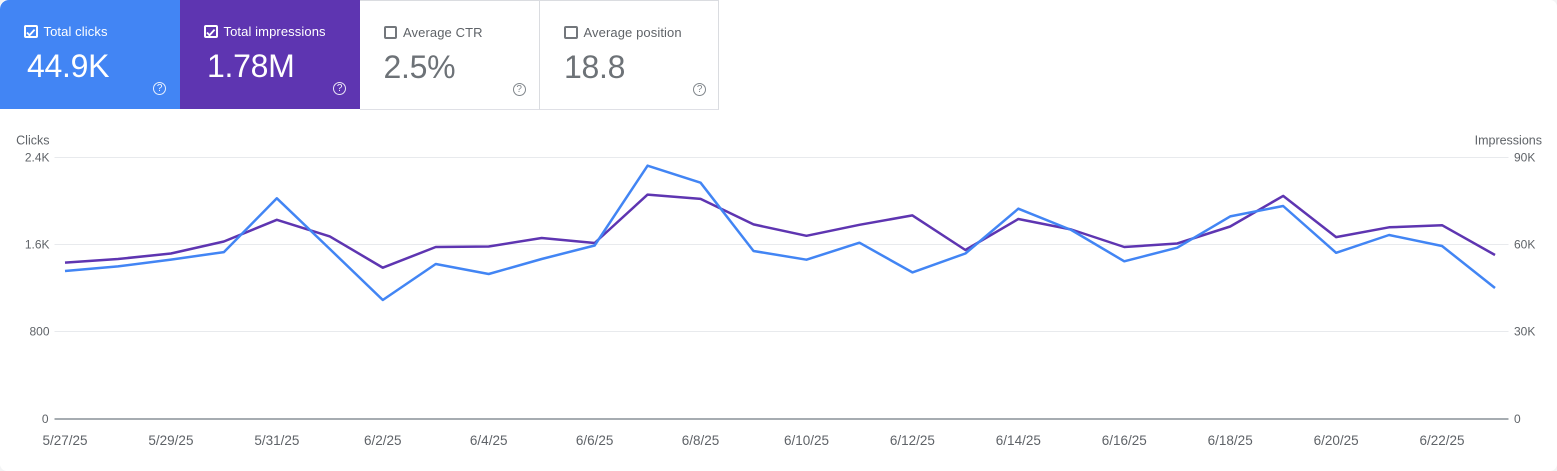 The width and height of the screenshot is (1557, 471). Describe the element at coordinates (595, 440) in the screenshot. I see `svg-text: 6/6/25` at that location.